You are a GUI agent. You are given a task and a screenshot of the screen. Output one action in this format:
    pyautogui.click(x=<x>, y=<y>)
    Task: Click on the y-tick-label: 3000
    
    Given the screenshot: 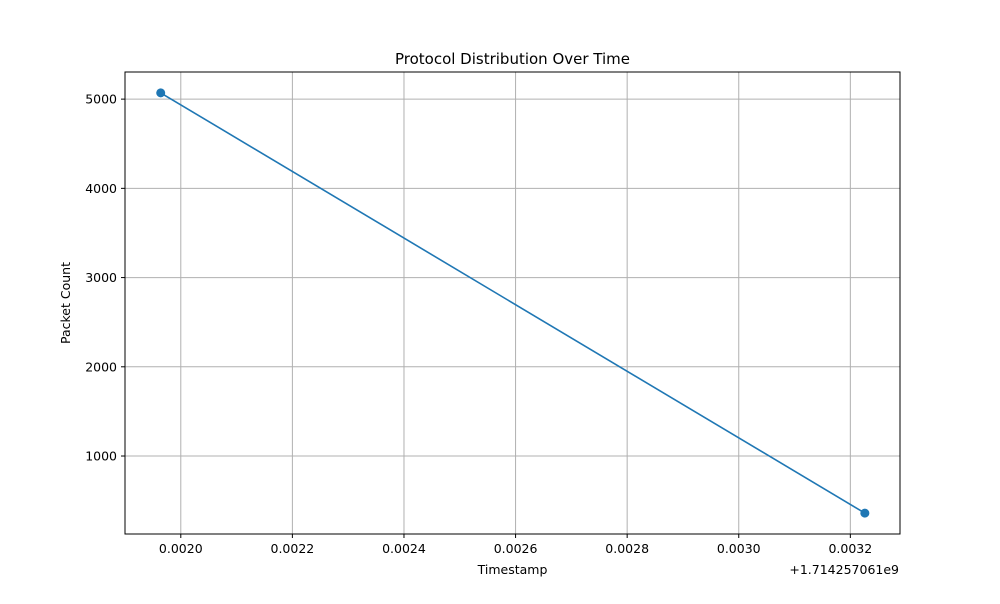 What is the action you would take?
    pyautogui.click(x=101, y=277)
    